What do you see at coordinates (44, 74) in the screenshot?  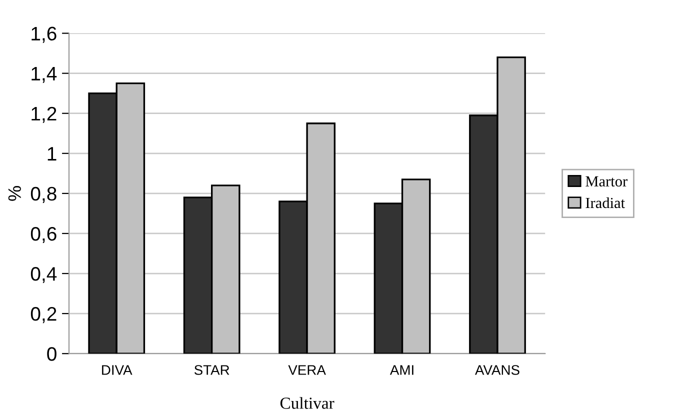 I see `y-tick-label: 1,4` at bounding box center [44, 74].